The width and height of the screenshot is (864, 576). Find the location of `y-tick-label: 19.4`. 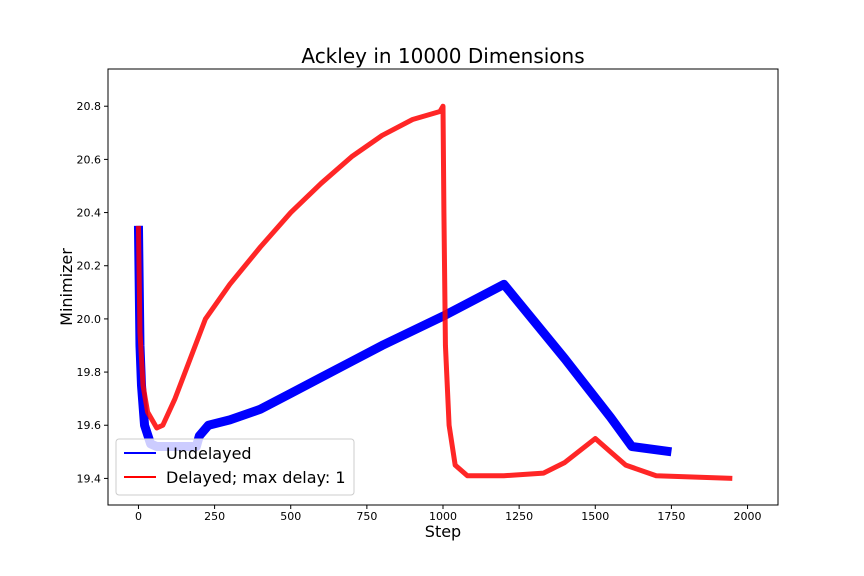

y-tick-label: 19.4 is located at coordinates (89, 478).